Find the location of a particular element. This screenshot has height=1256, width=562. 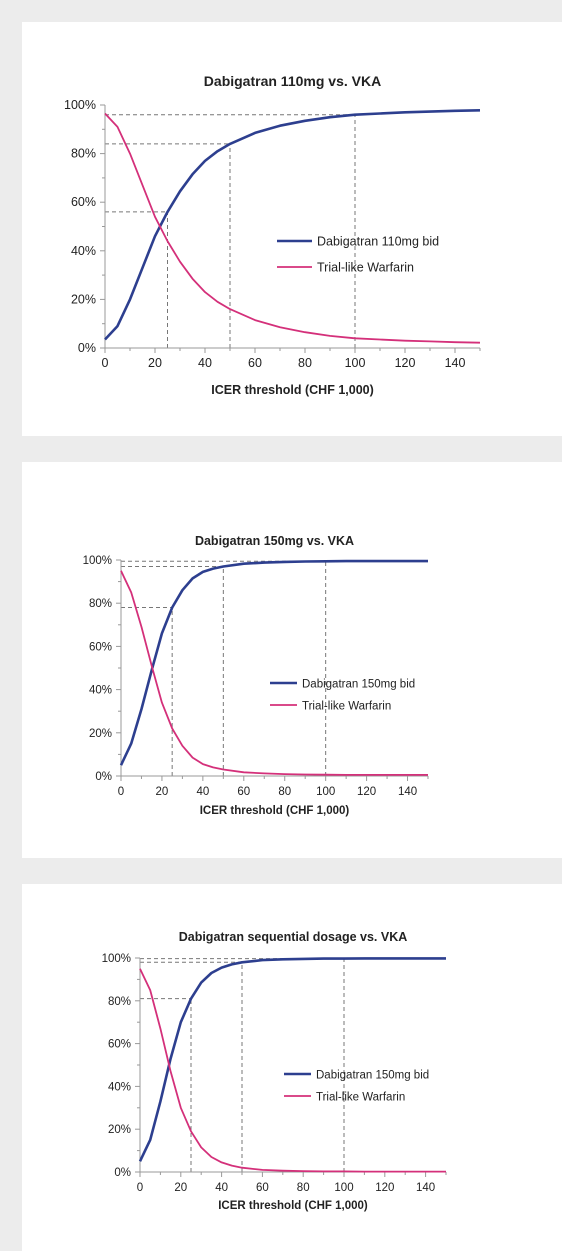

chart-title: Dabigatran 150mg vs. VKA is located at coordinates (274, 541).